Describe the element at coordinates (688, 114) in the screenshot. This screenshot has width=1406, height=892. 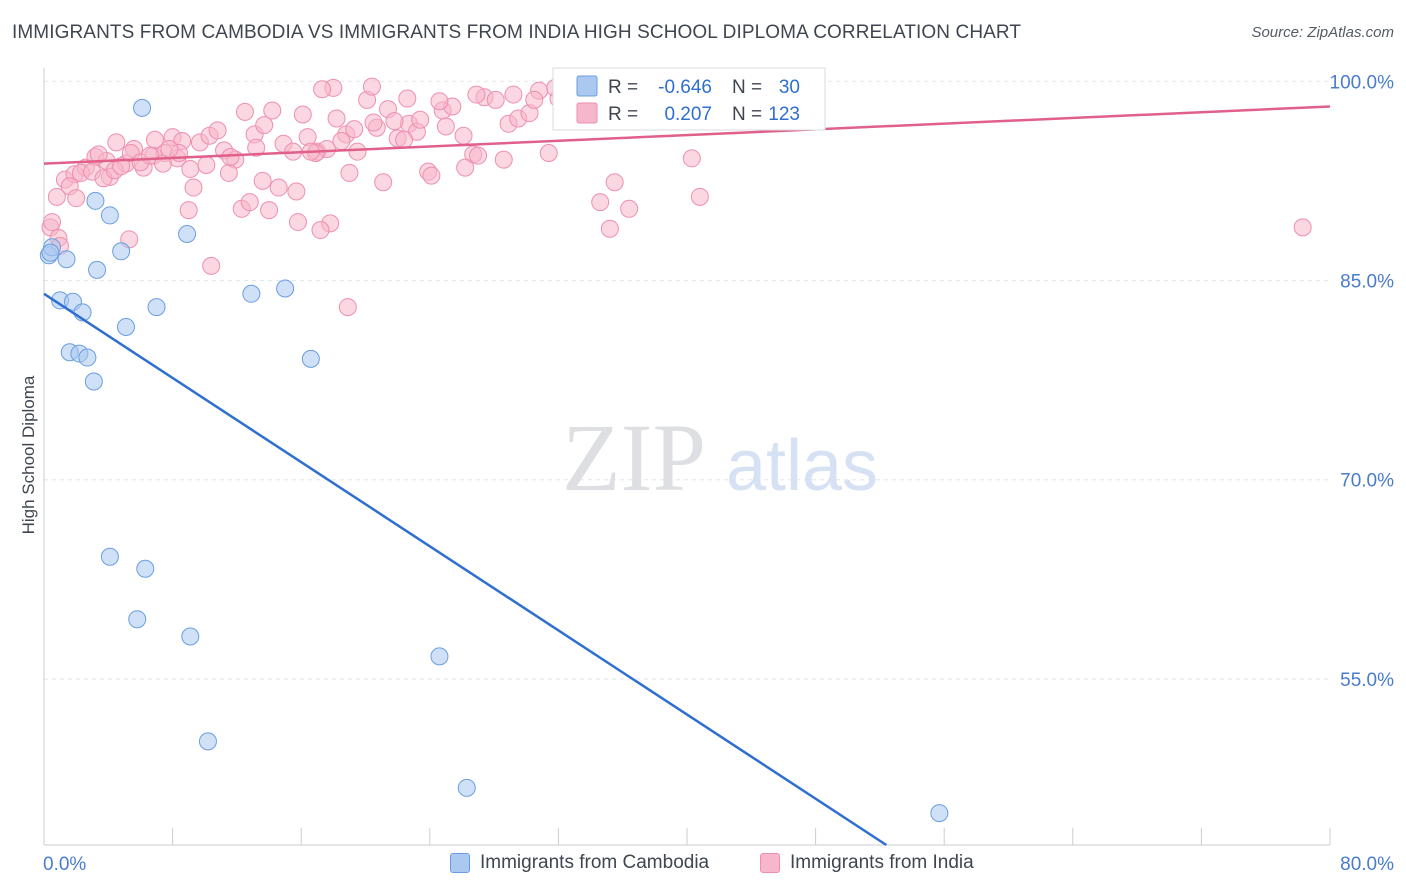
I see `legend-r-value-india: 0.207` at that location.